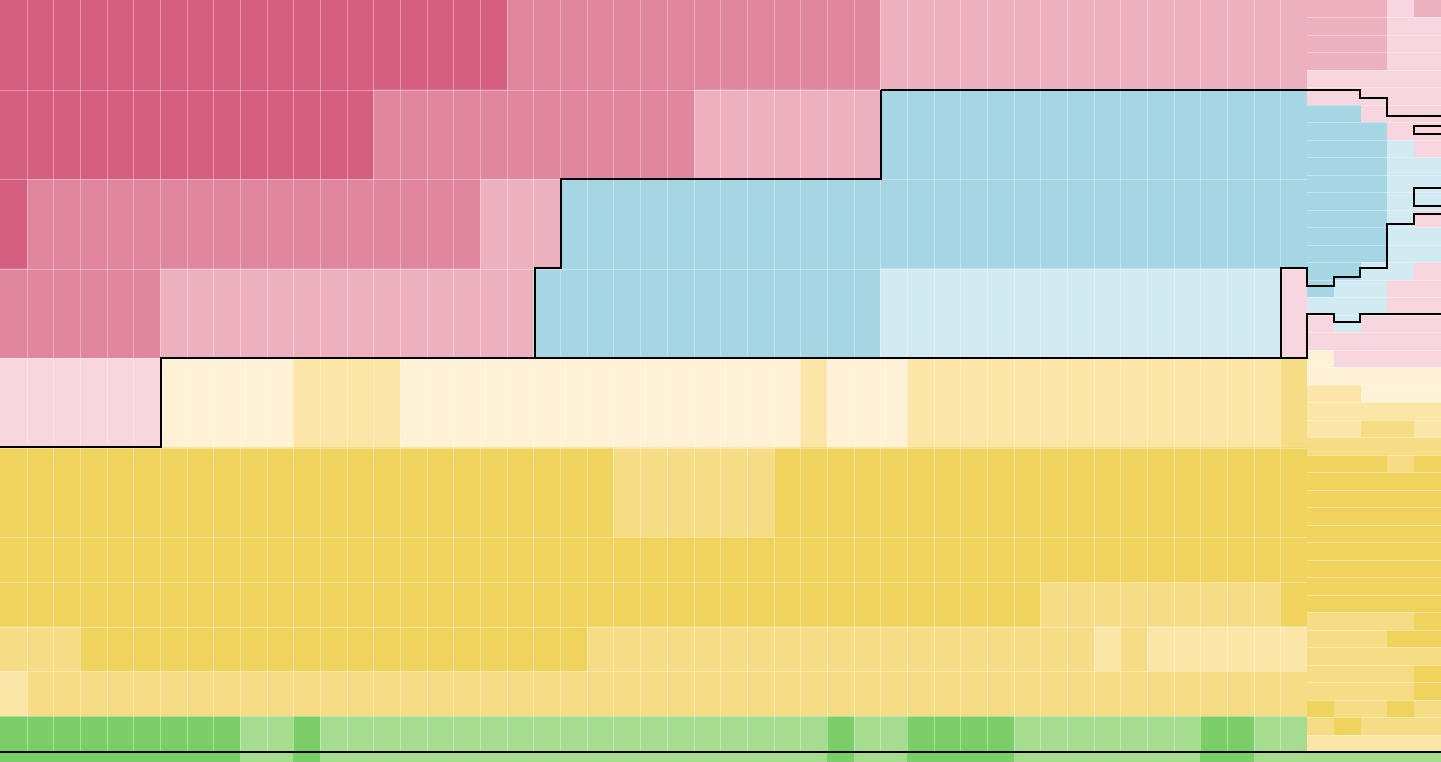 This screenshot has height=762, width=1441. I want to click on strip-notch-boundary, so click(1427, 130).